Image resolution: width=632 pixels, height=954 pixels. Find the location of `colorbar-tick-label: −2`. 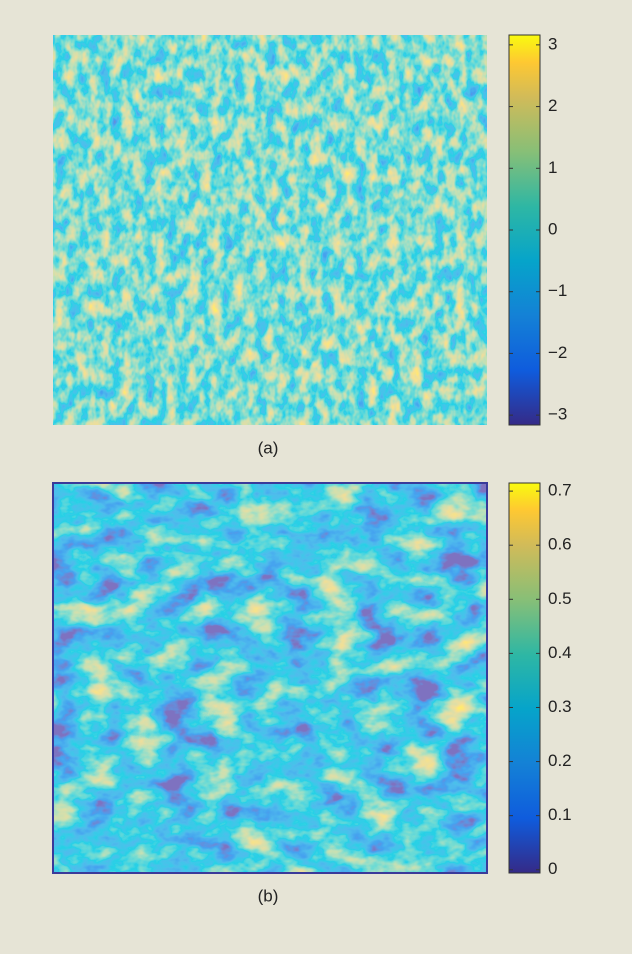

colorbar-tick-label: −2 is located at coordinates (557, 352).